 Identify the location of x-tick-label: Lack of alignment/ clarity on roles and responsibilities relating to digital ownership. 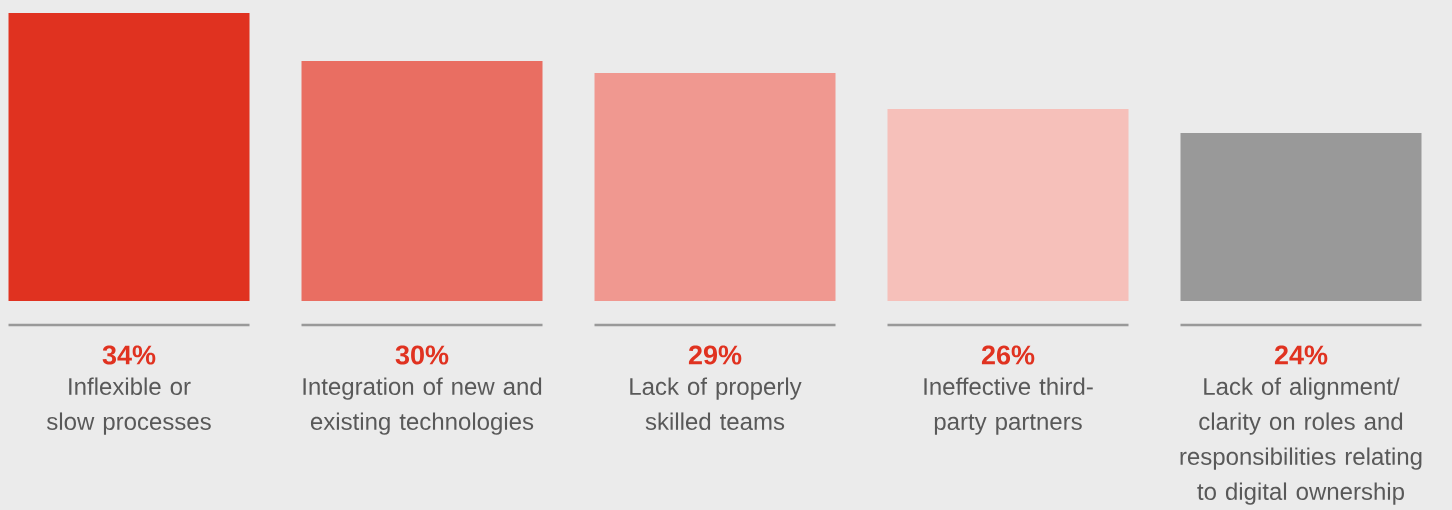
(1301, 441).